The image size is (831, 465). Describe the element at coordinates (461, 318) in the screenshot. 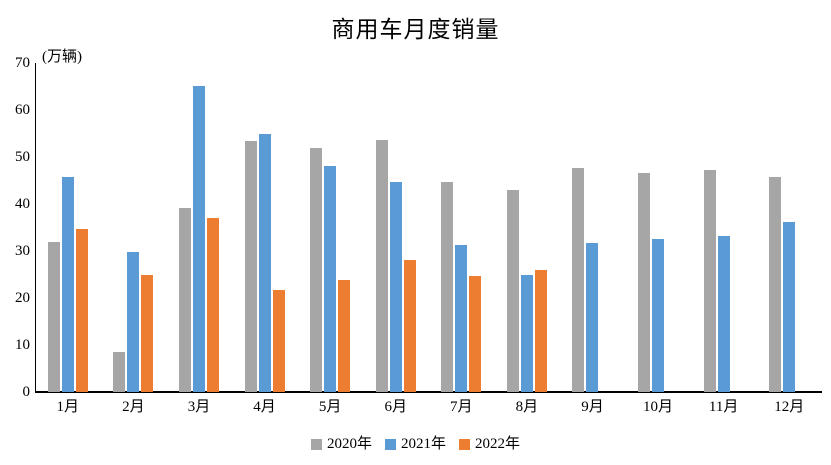

I see `bar-2021年-7月` at that location.